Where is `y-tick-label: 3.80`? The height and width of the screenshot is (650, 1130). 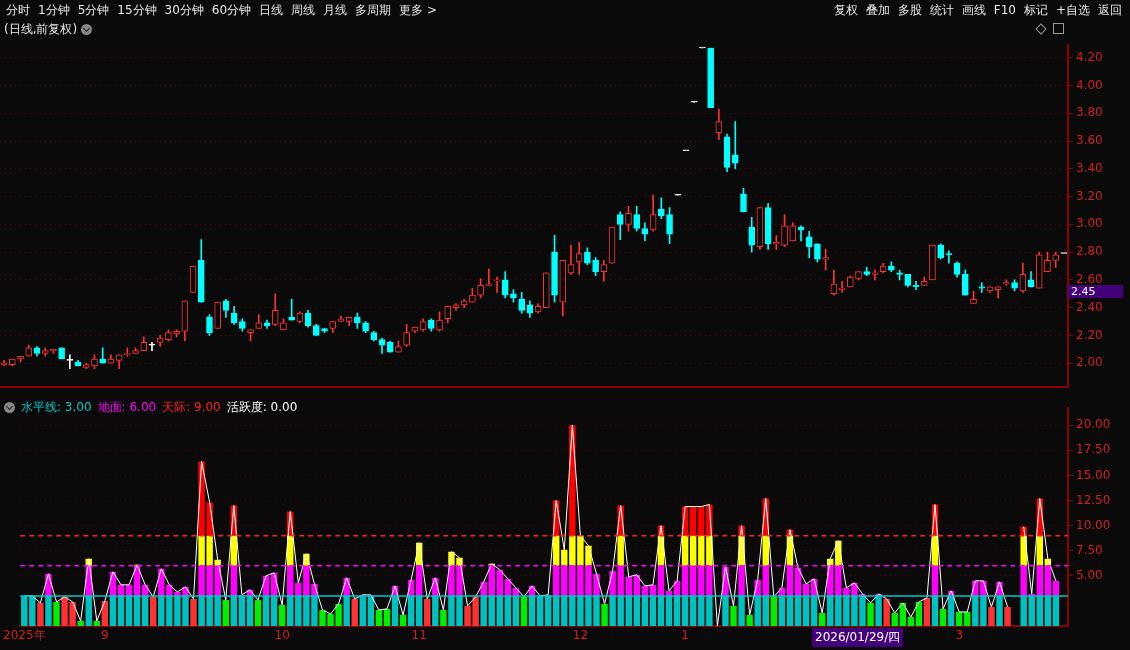 y-tick-label: 3.80 is located at coordinates (1089, 112).